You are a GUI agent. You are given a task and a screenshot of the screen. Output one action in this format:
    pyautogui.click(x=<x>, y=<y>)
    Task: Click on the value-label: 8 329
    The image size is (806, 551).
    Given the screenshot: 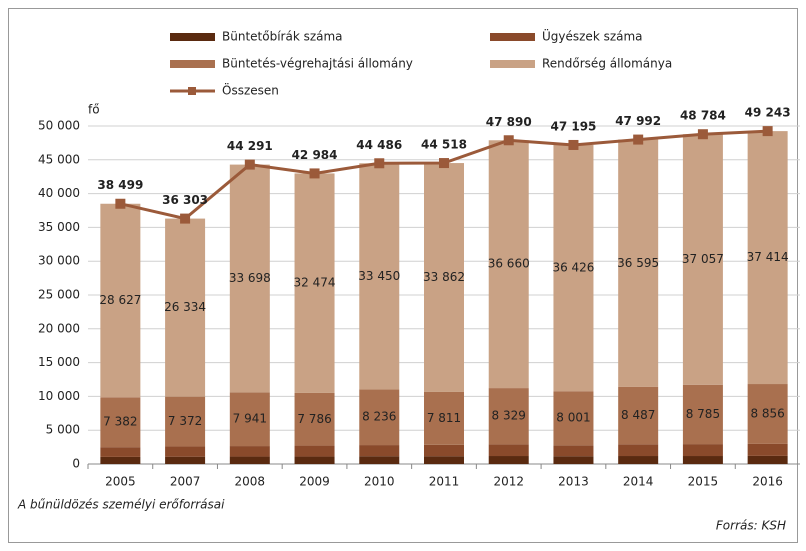 What is the action you would take?
    pyautogui.click(x=509, y=416)
    